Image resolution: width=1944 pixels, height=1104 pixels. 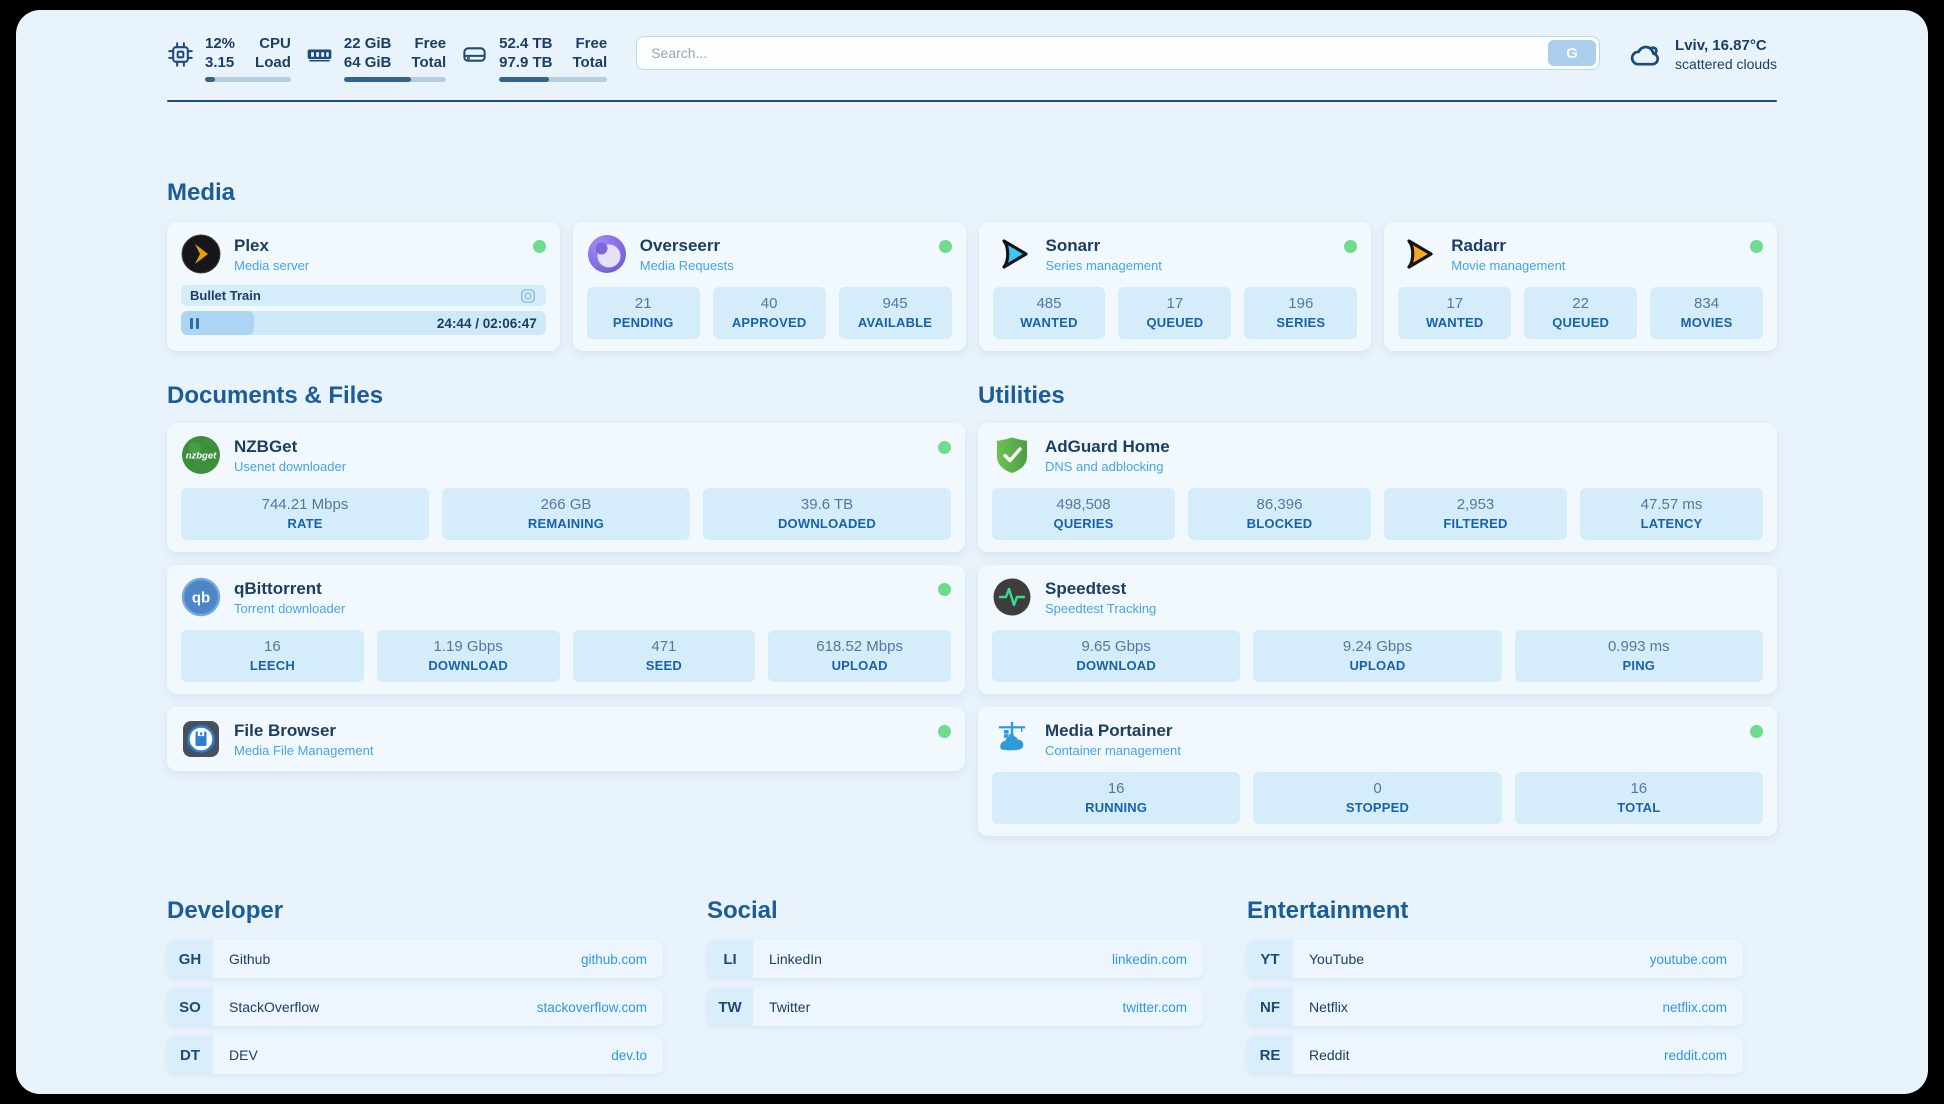 What do you see at coordinates (1337, 959) in the screenshot?
I see `bookmark-name: YouTube` at bounding box center [1337, 959].